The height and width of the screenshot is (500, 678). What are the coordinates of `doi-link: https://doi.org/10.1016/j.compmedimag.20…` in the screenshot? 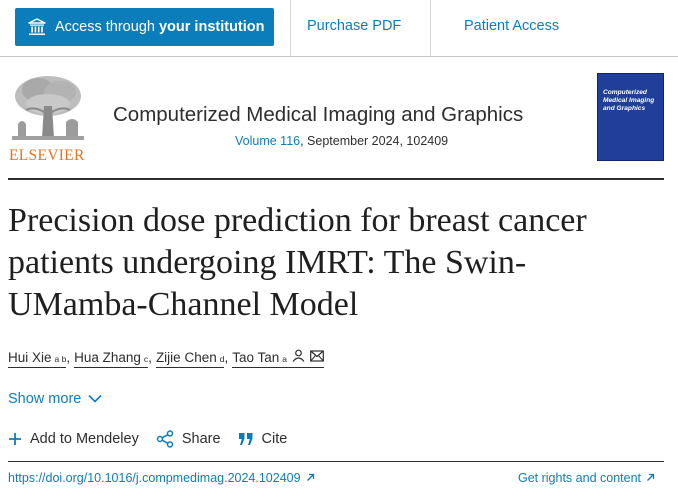 It's located at (161, 478).